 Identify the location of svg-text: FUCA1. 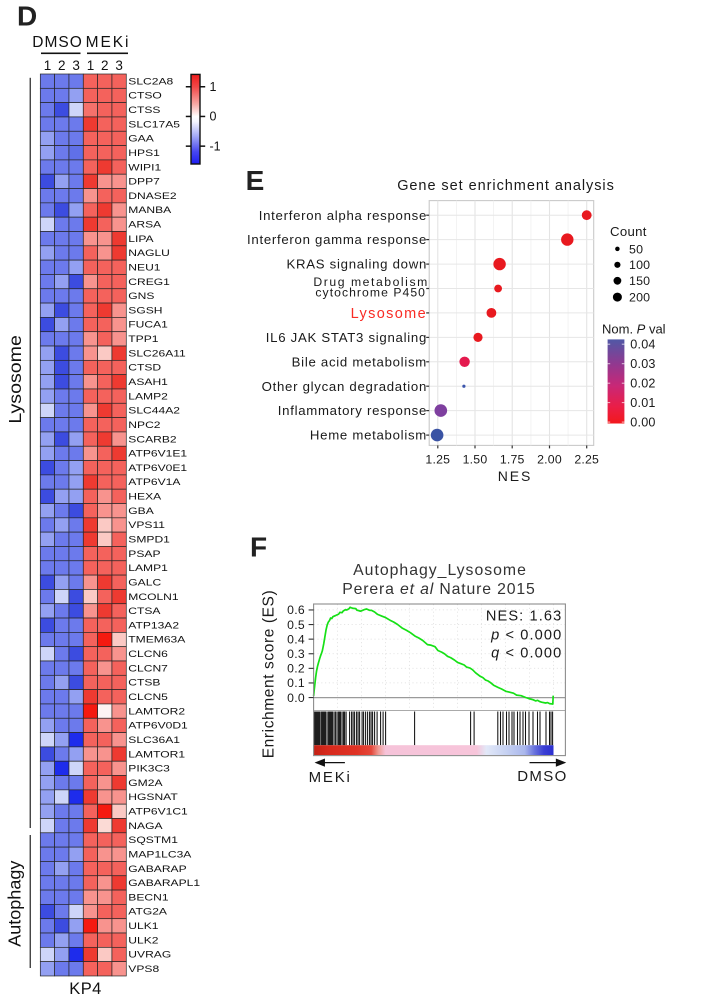
(148, 325).